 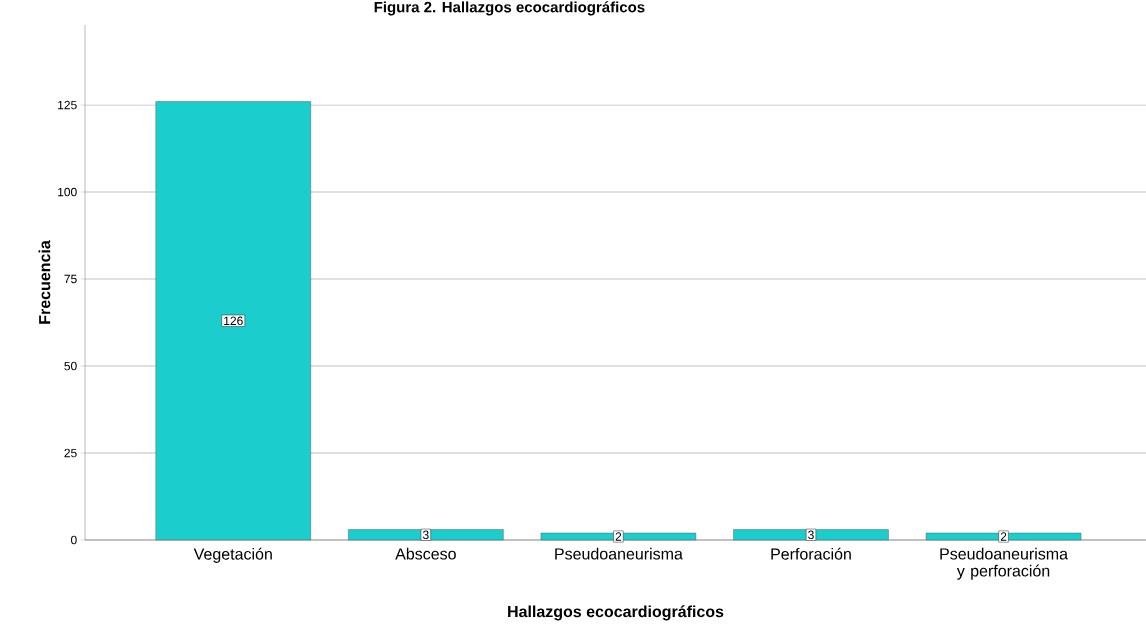 I want to click on x-tick-label: Absceso, so click(x=425, y=553).